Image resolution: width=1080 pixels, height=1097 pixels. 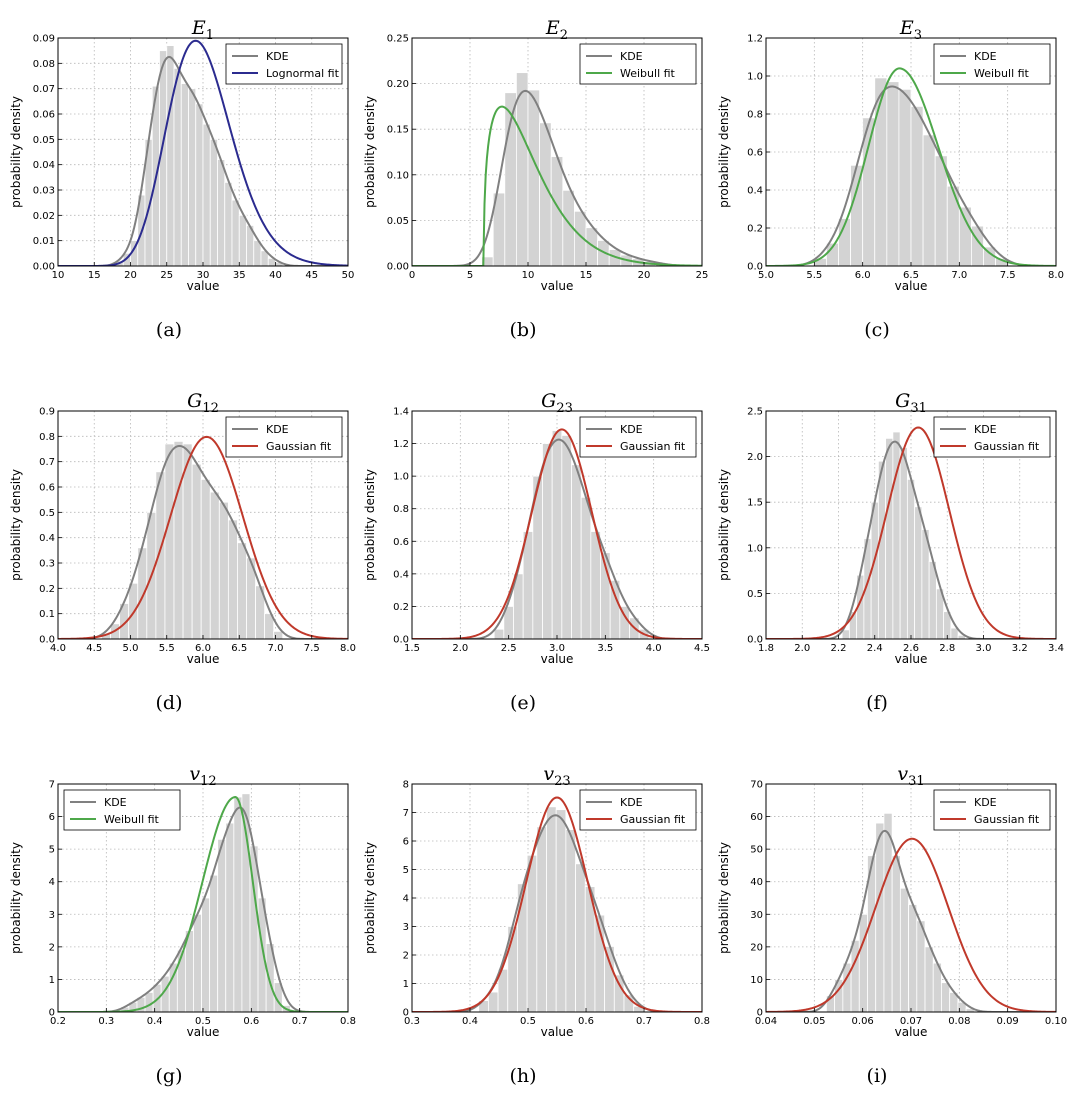 I want to click on y-tick-label: 1, so click(x=52, y=980).